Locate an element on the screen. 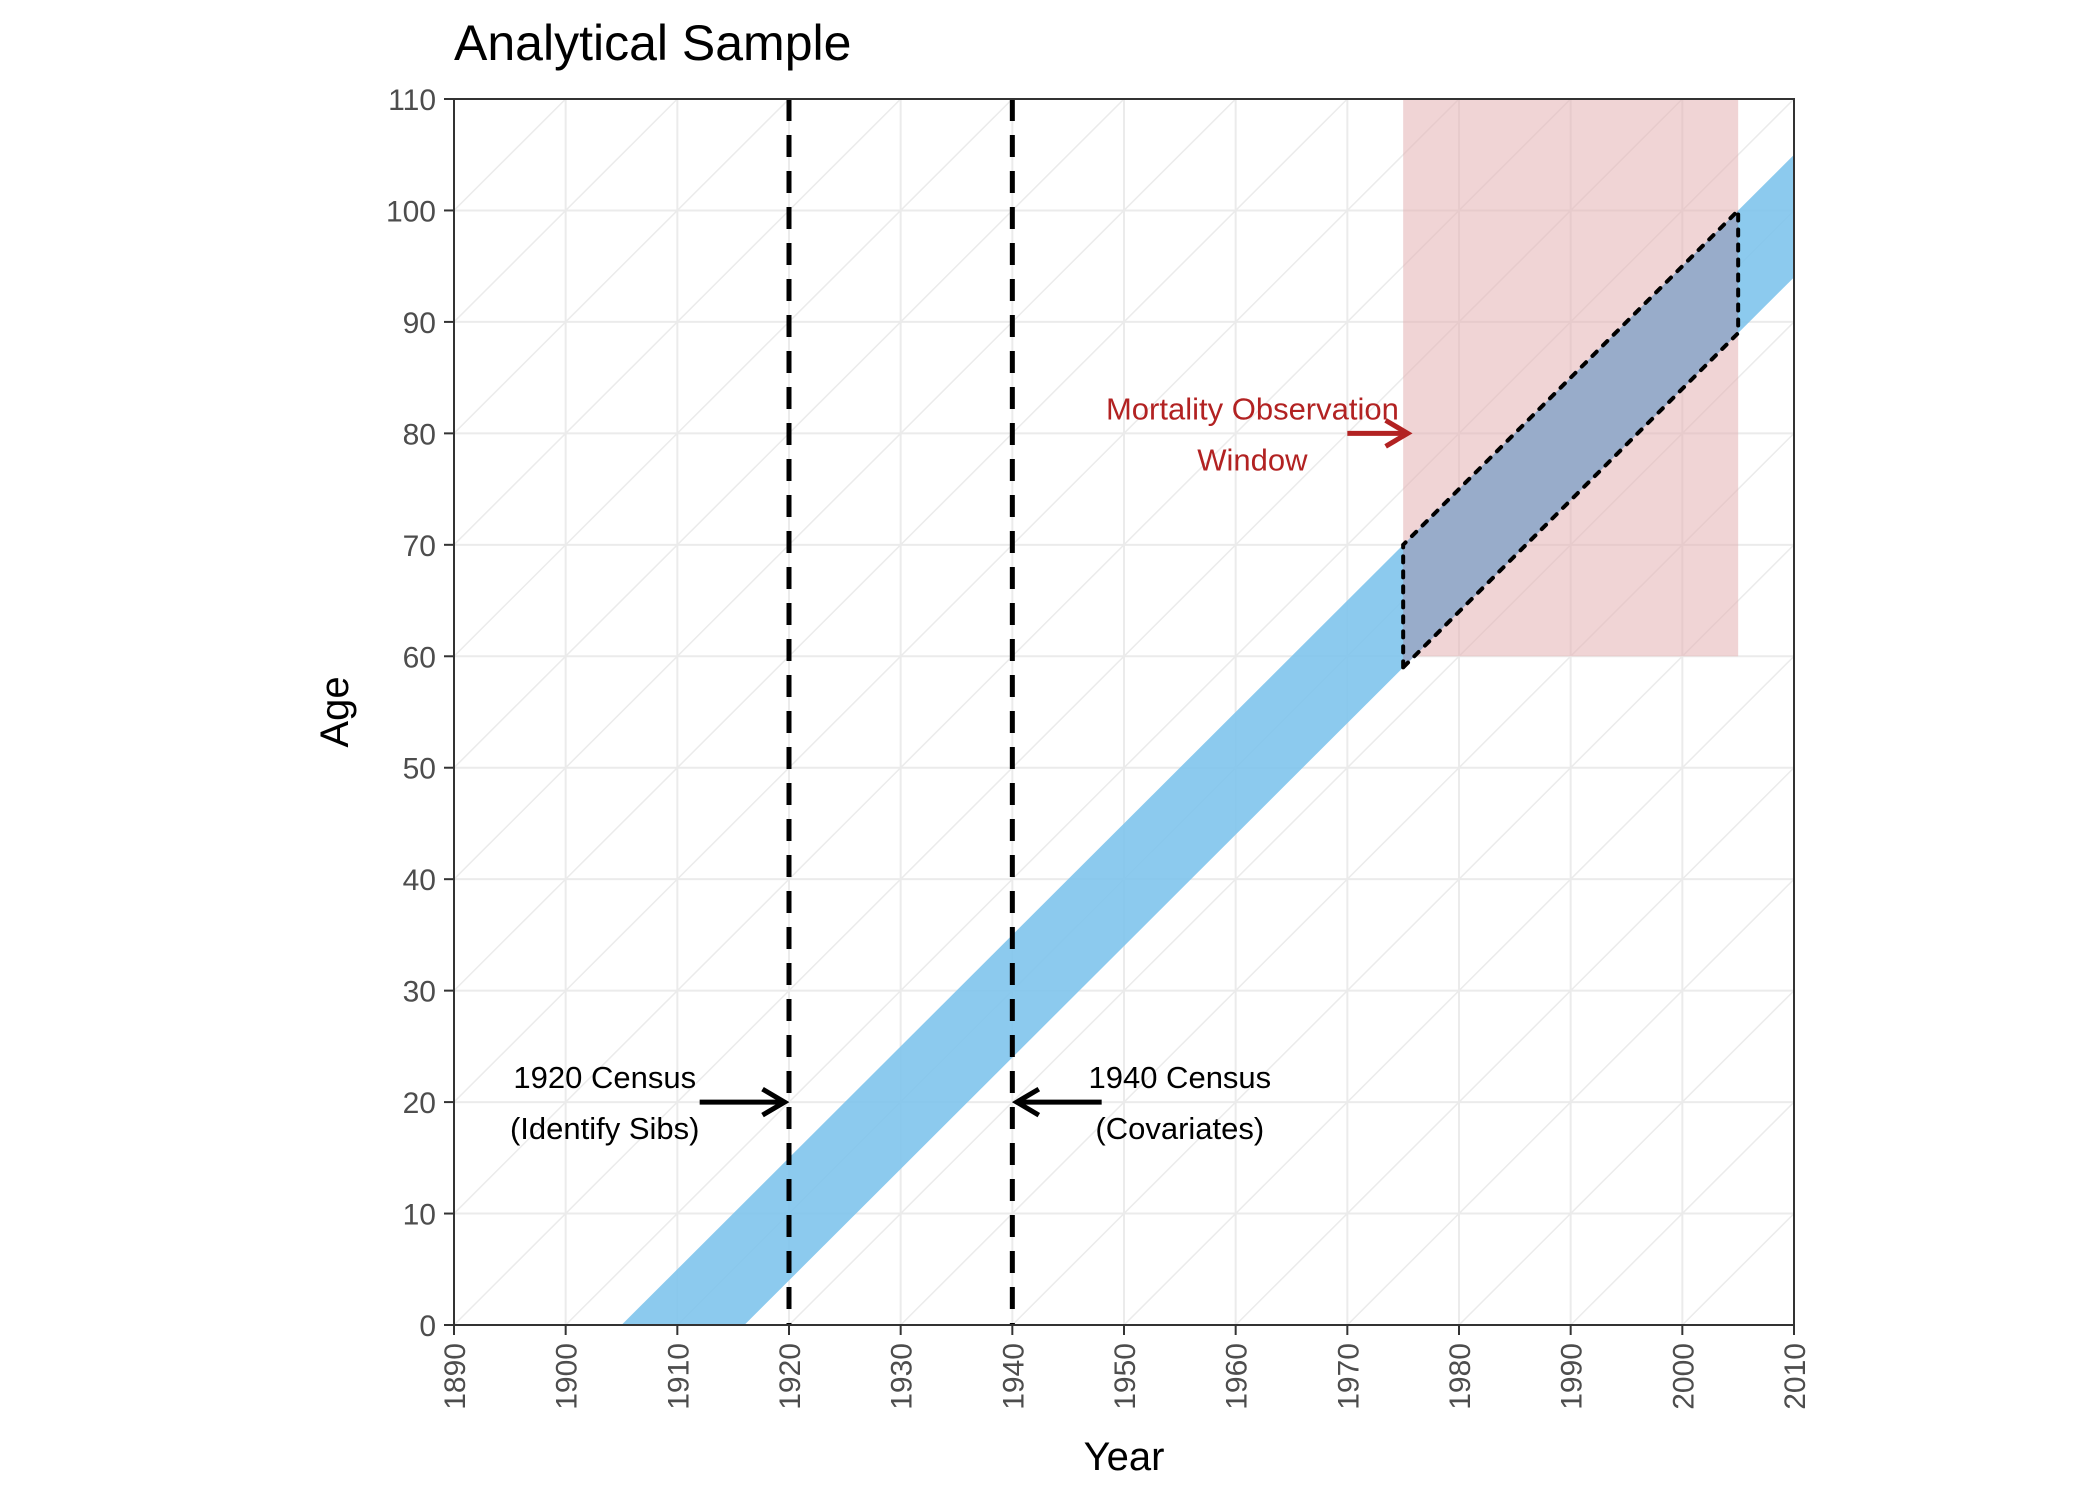 Image resolution: width=2100 pixels, height=1500 pixels. y-tick-label: 90 is located at coordinates (419, 323).